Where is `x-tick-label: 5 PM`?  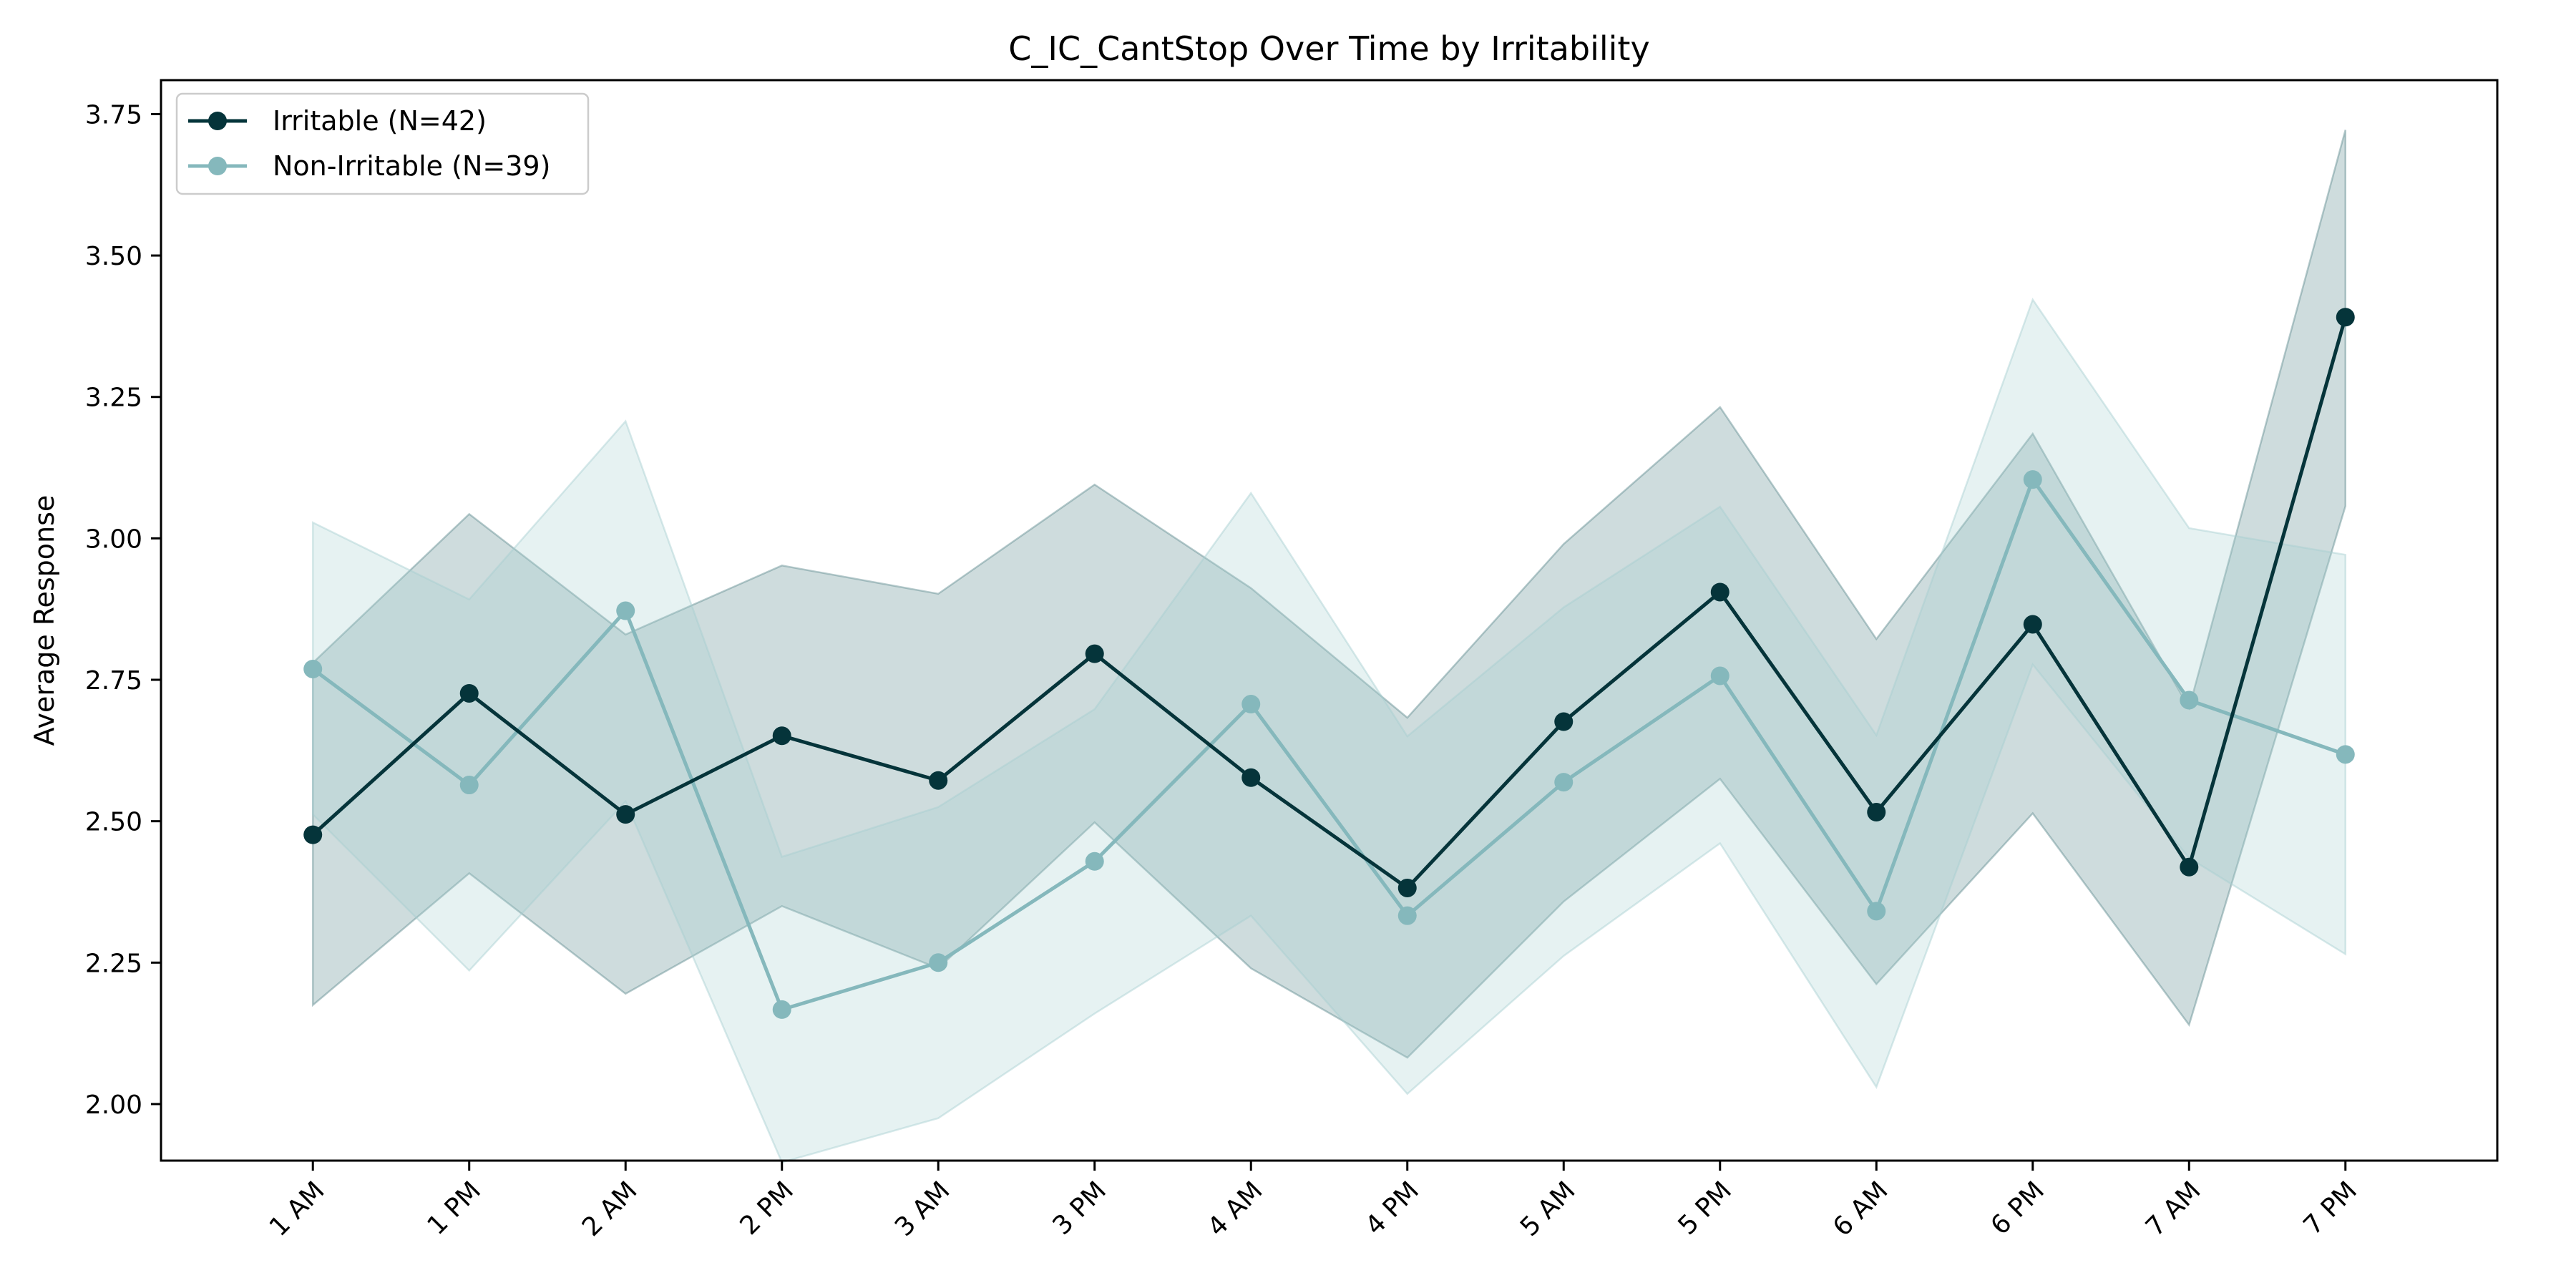 x-tick-label: 5 PM is located at coordinates (1705, 1208).